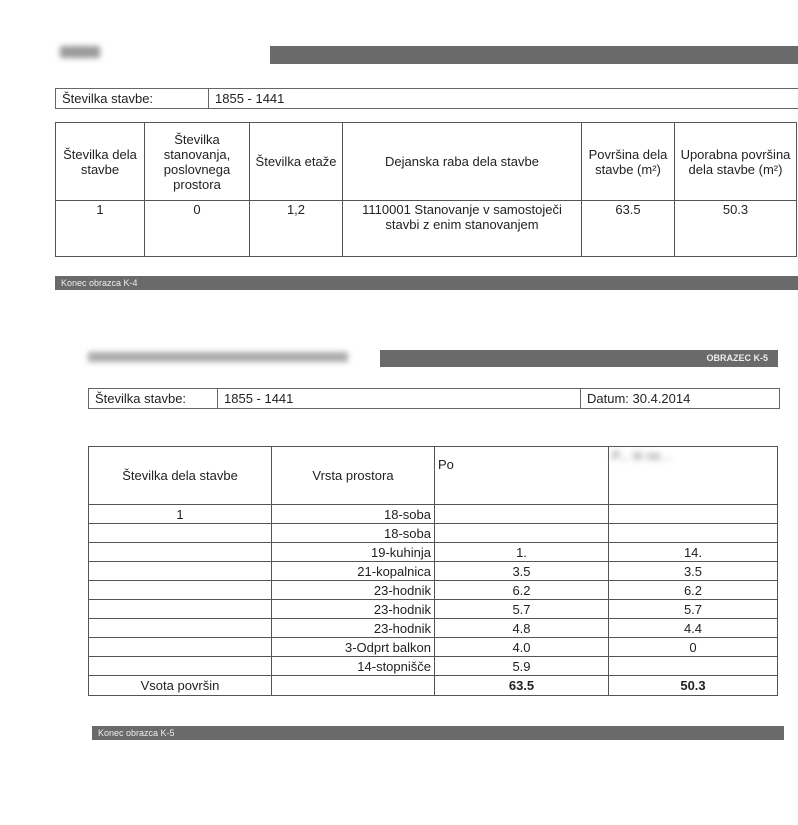 The image size is (798, 825). What do you see at coordinates (693, 628) in the screenshot?
I see `cell: 4.4` at bounding box center [693, 628].